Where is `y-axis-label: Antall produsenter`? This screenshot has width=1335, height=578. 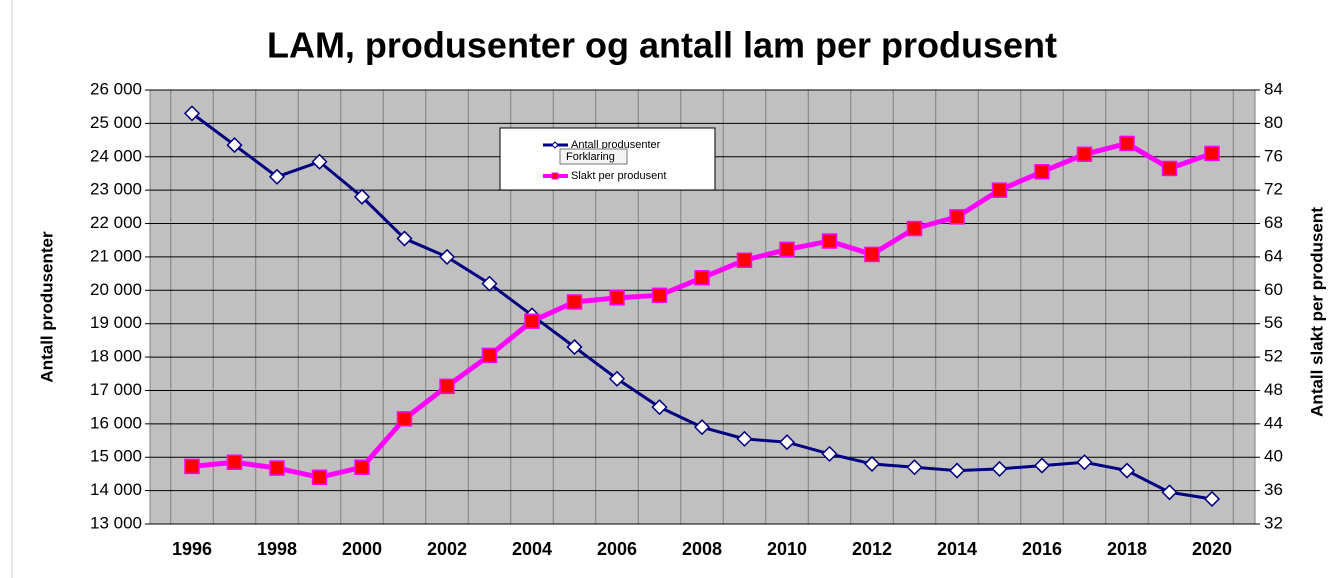
y-axis-label: Antall produsenter is located at coordinates (46, 307).